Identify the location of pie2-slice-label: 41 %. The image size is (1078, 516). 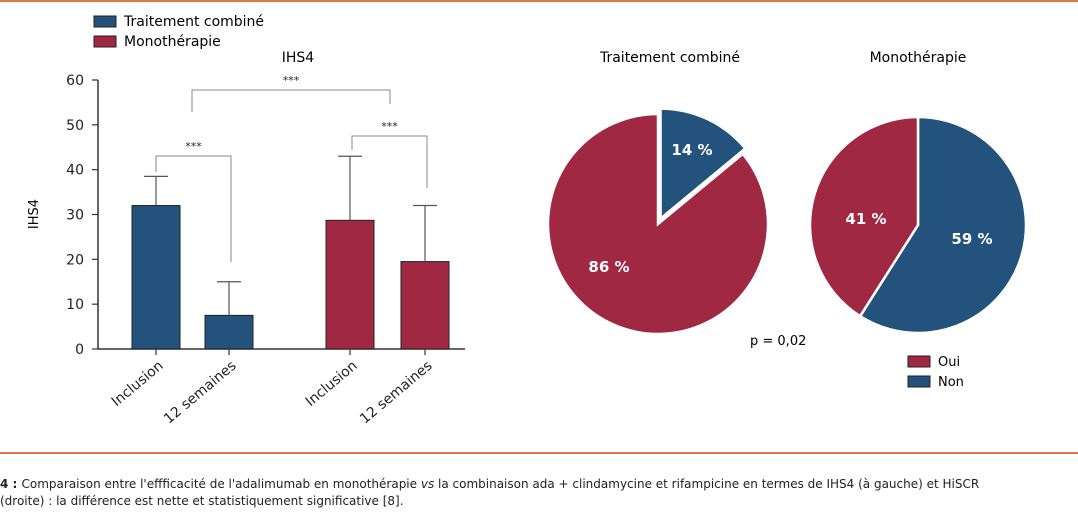
(865, 219).